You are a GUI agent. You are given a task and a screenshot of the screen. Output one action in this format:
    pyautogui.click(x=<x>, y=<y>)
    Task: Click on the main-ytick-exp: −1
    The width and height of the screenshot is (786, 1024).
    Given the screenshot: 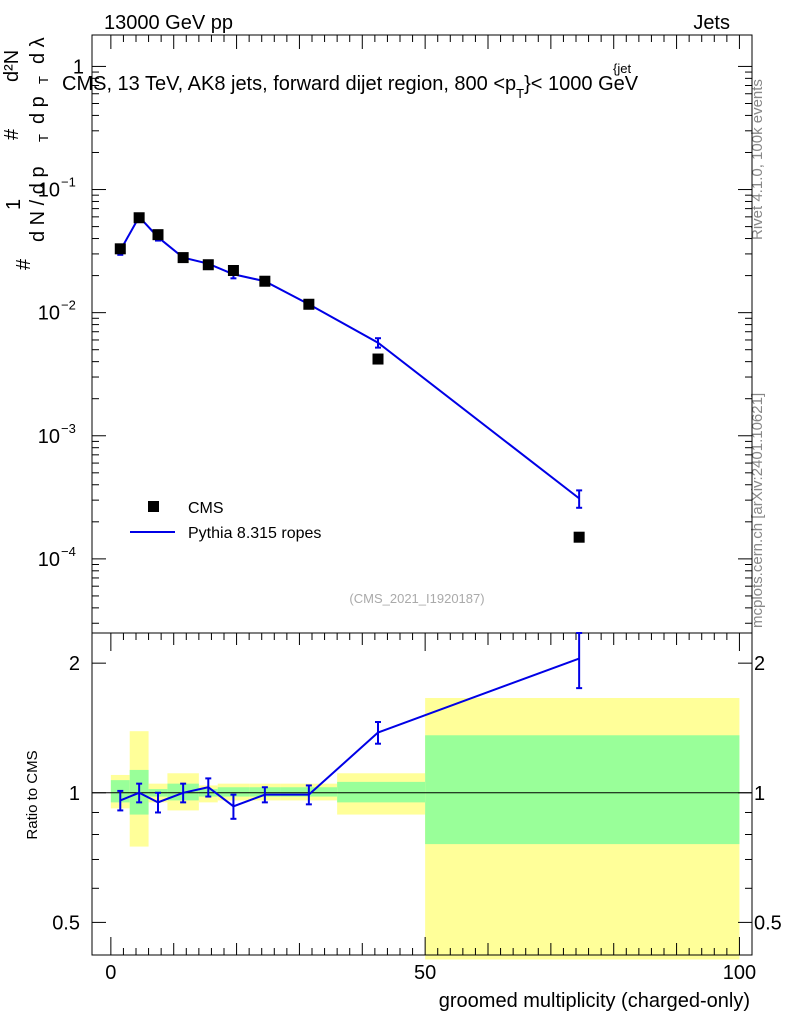 What is the action you would take?
    pyautogui.click(x=68, y=182)
    